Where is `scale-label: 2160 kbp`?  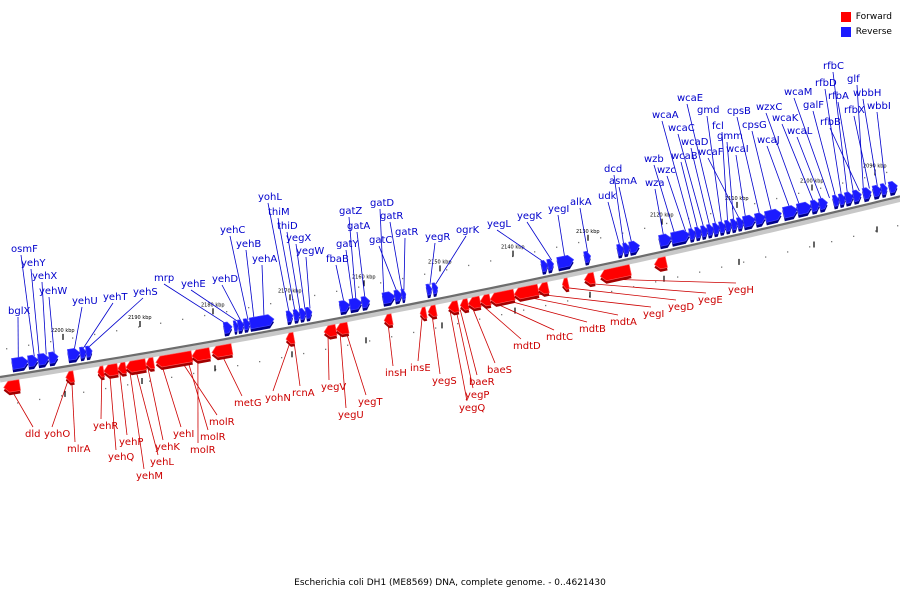
scale-label: 2160 kbp is located at coordinates (364, 277).